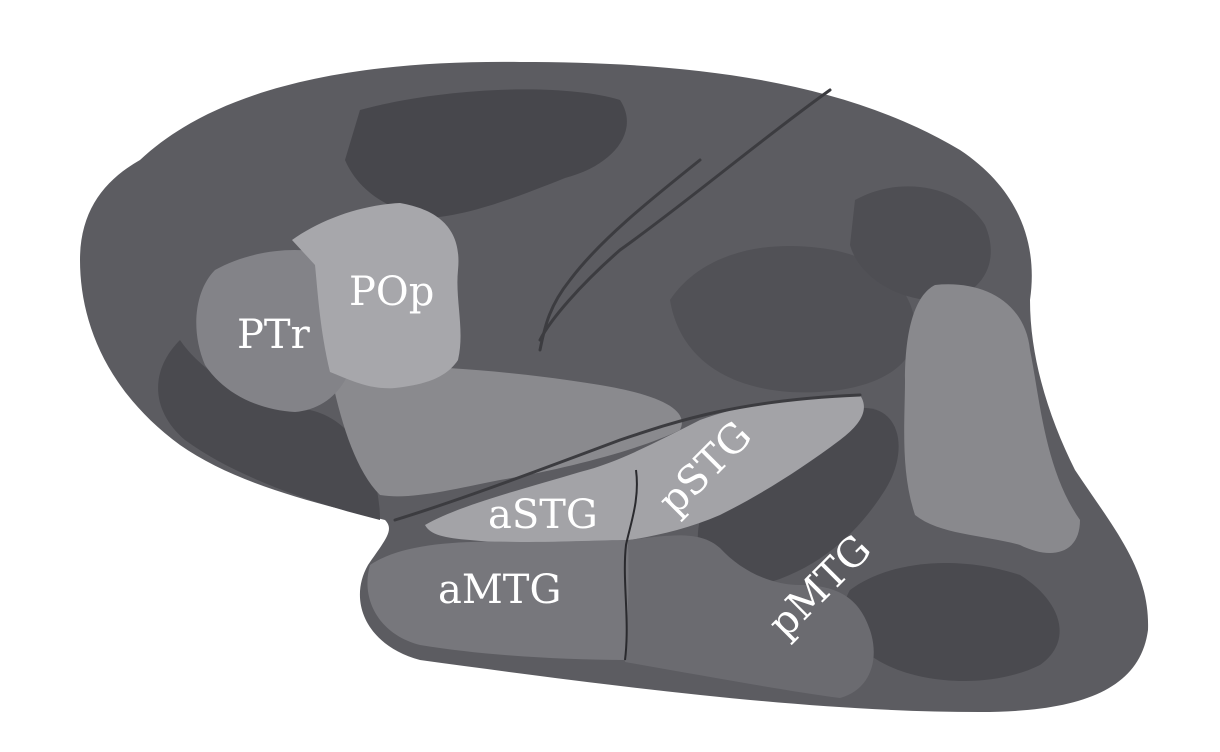 This screenshot has height=752, width=1220. What do you see at coordinates (798, 496) in the screenshot?
I see `dark-patch-temporal` at bounding box center [798, 496].